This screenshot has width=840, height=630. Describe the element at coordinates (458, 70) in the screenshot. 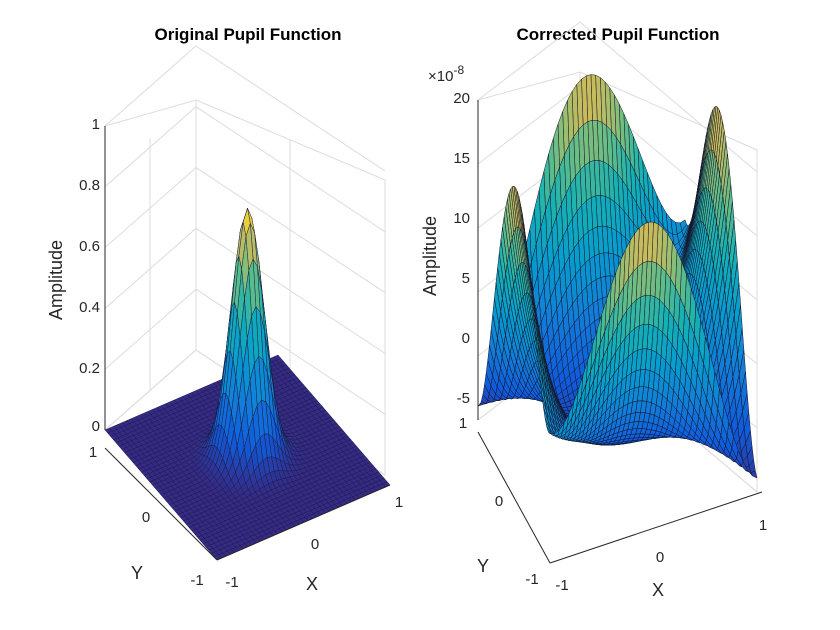

I see `right-z-exponent-power: -8` at that location.